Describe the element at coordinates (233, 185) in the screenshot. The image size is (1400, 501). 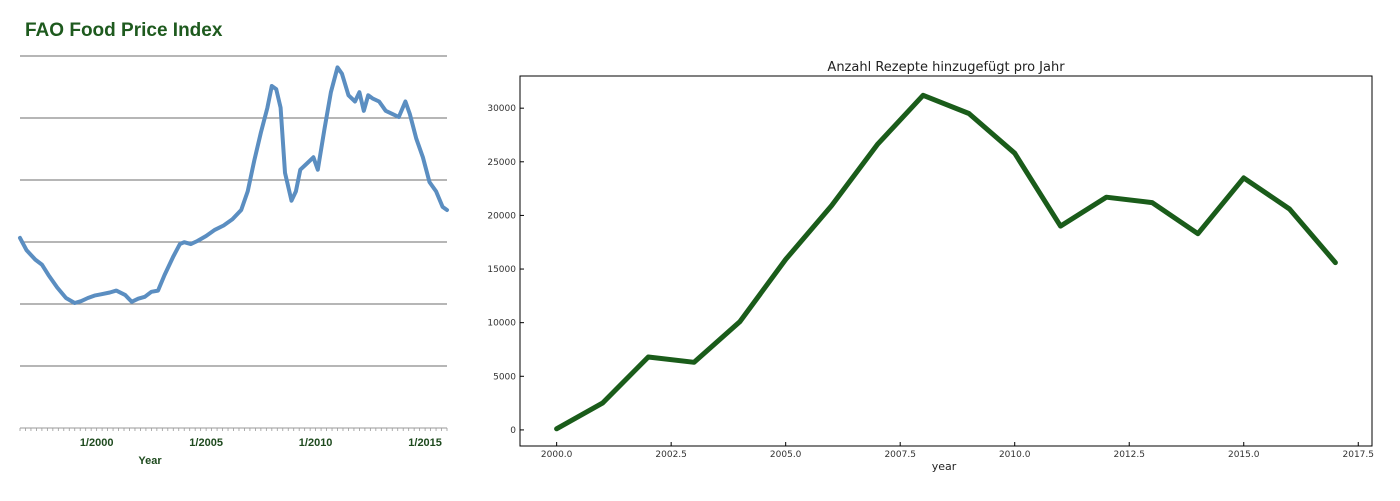
I see `fao-price-index-line` at that location.